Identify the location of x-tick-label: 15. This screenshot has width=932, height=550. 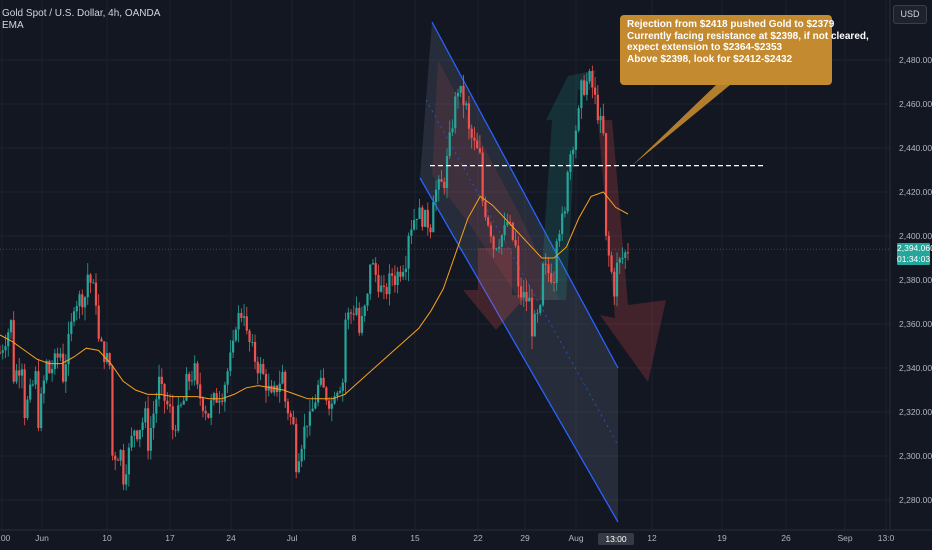
(415, 538).